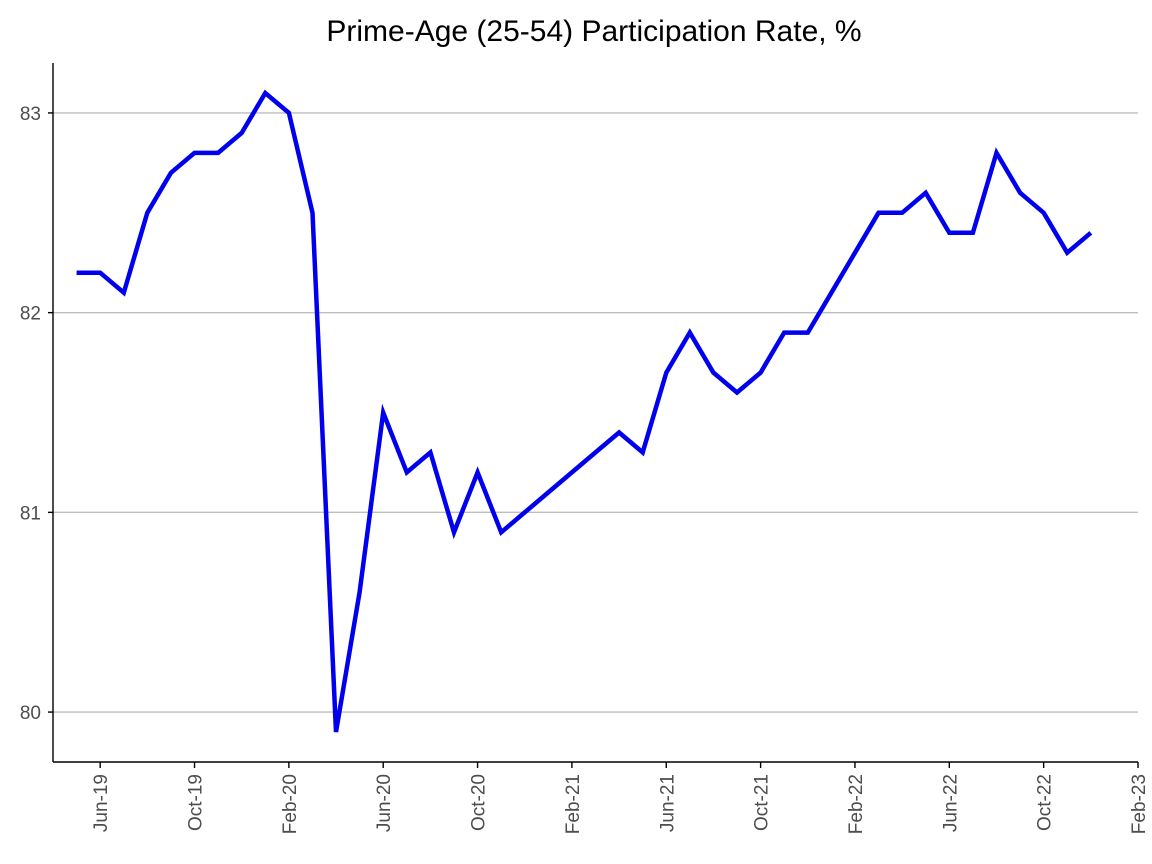 The image size is (1152, 864). I want to click on x-tick-label: Jun-22, so click(950, 803).